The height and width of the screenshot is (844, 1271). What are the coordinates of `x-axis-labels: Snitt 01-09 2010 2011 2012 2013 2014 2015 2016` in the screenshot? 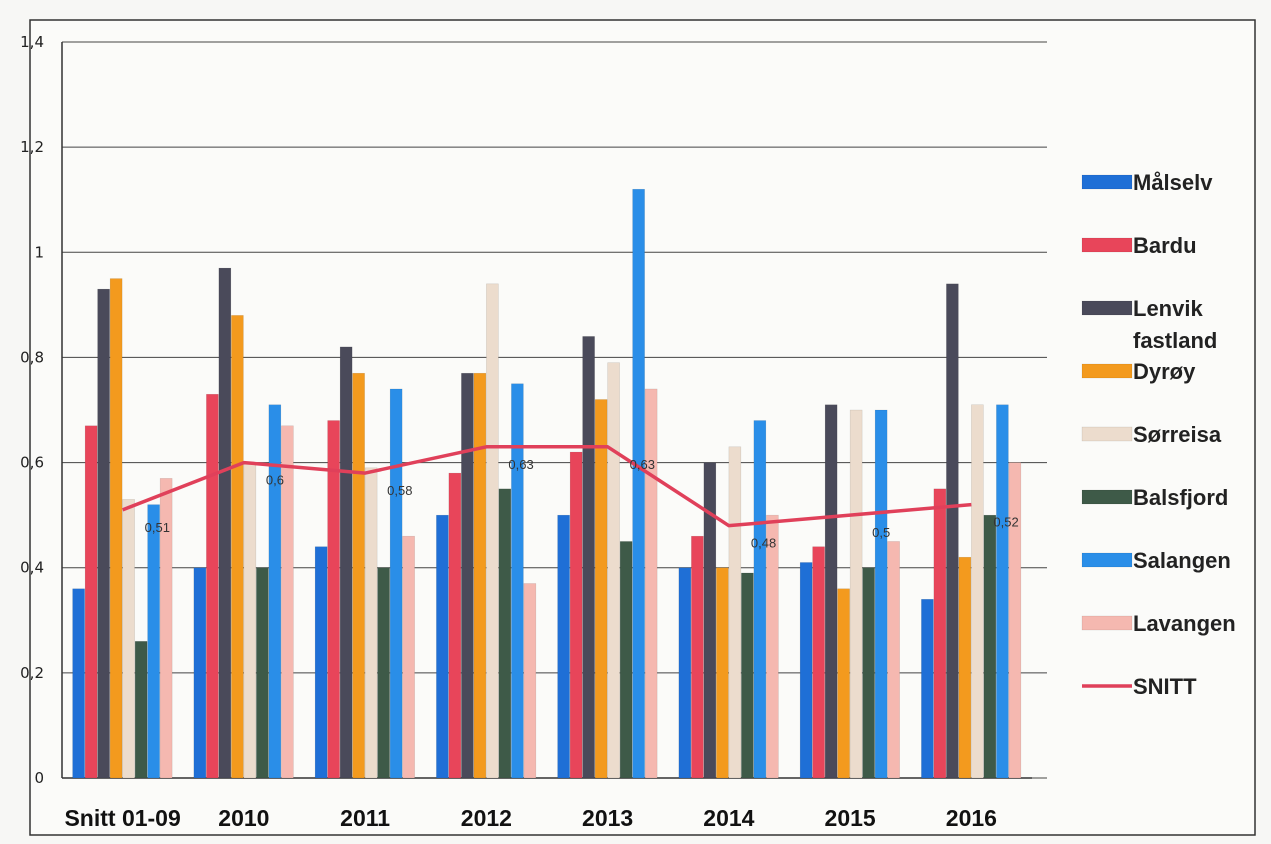 It's located at (530, 818).